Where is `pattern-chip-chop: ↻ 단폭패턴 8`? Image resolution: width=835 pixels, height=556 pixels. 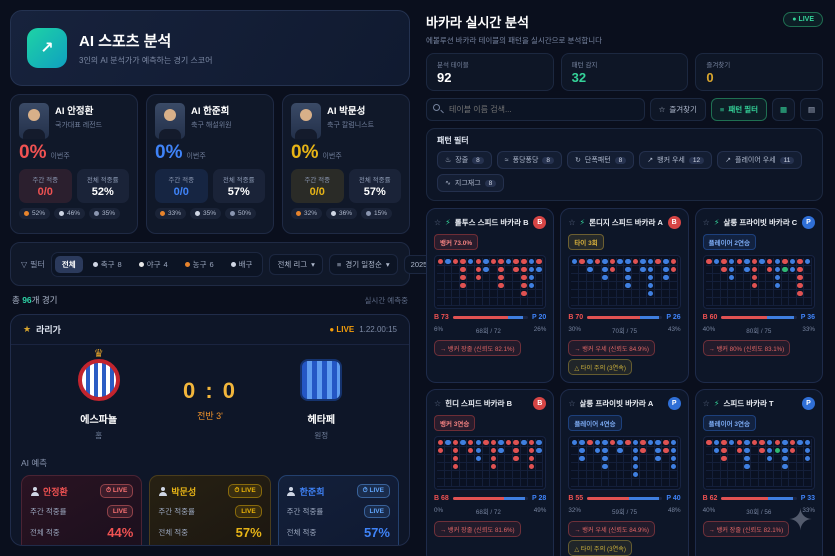 pattern-chip-chop: ↻ 단폭패턴 8 is located at coordinates (601, 160).